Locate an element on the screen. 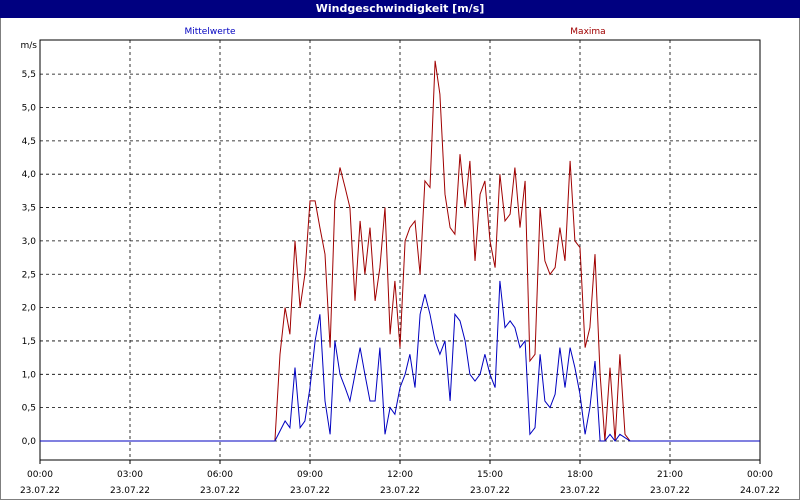 This screenshot has width=800, height=500. y-tick-label: 0,0 is located at coordinates (29, 442).